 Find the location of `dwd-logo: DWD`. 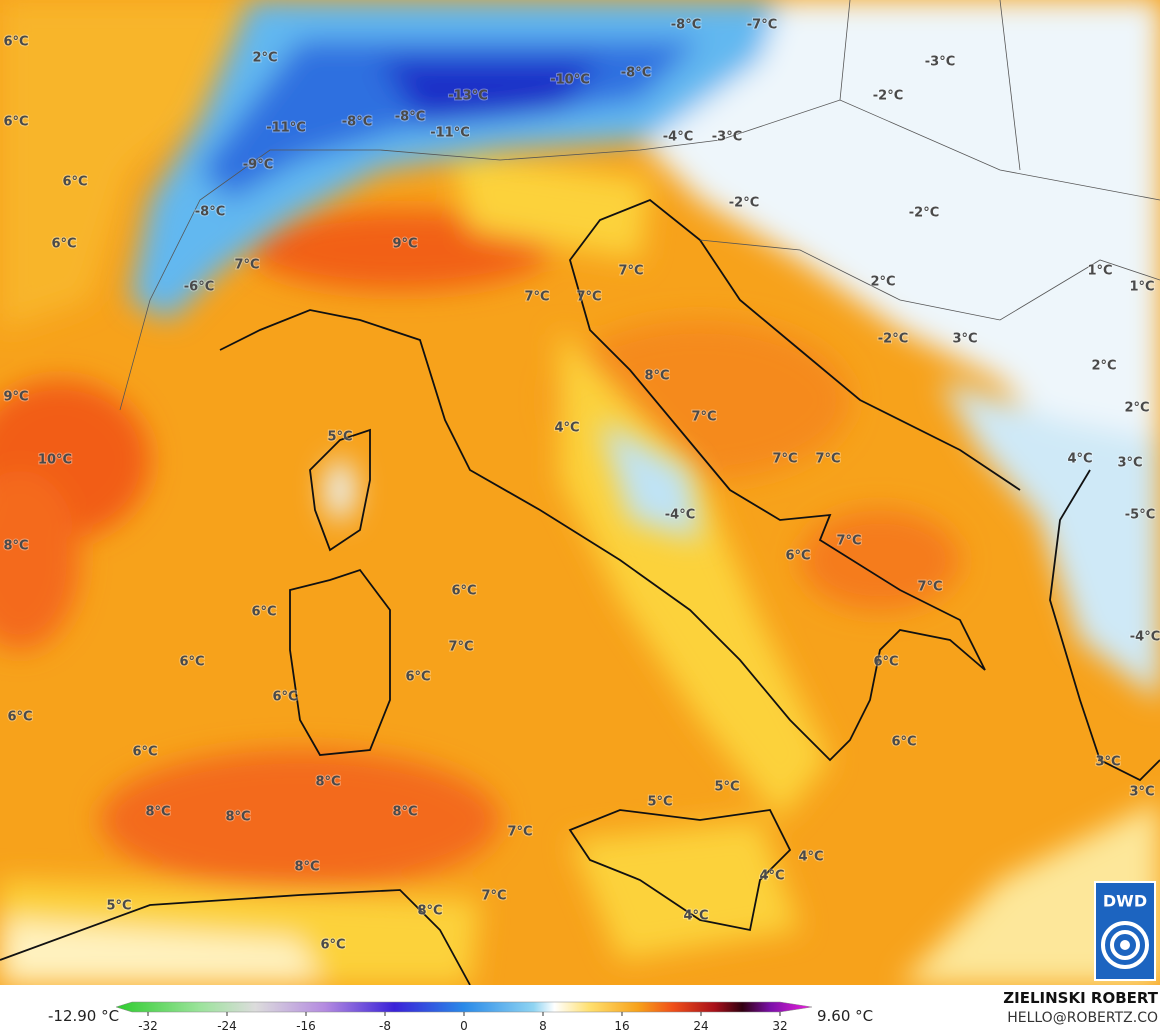

dwd-logo: DWD is located at coordinates (1125, 931).